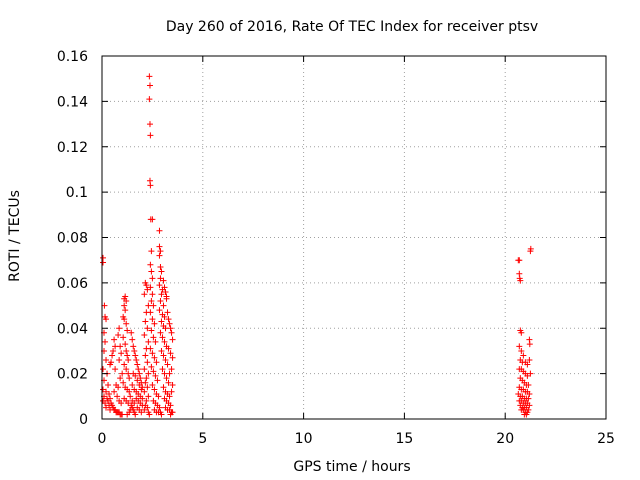 This screenshot has height=480, width=640. What do you see at coordinates (72, 329) in the screenshot?
I see `y-tick-label: 0.04` at bounding box center [72, 329].